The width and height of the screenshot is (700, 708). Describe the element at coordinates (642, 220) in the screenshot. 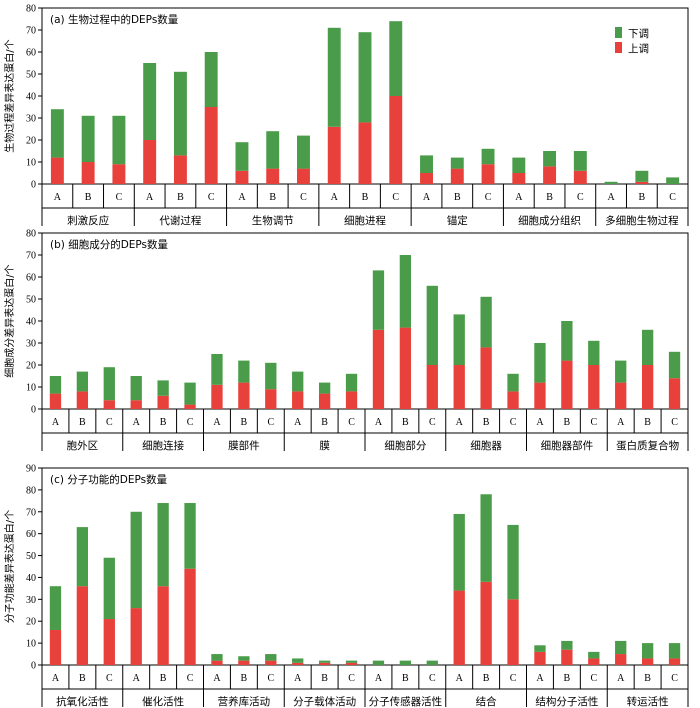

I see `x-group-label: 多细胞生物过程` at that location.